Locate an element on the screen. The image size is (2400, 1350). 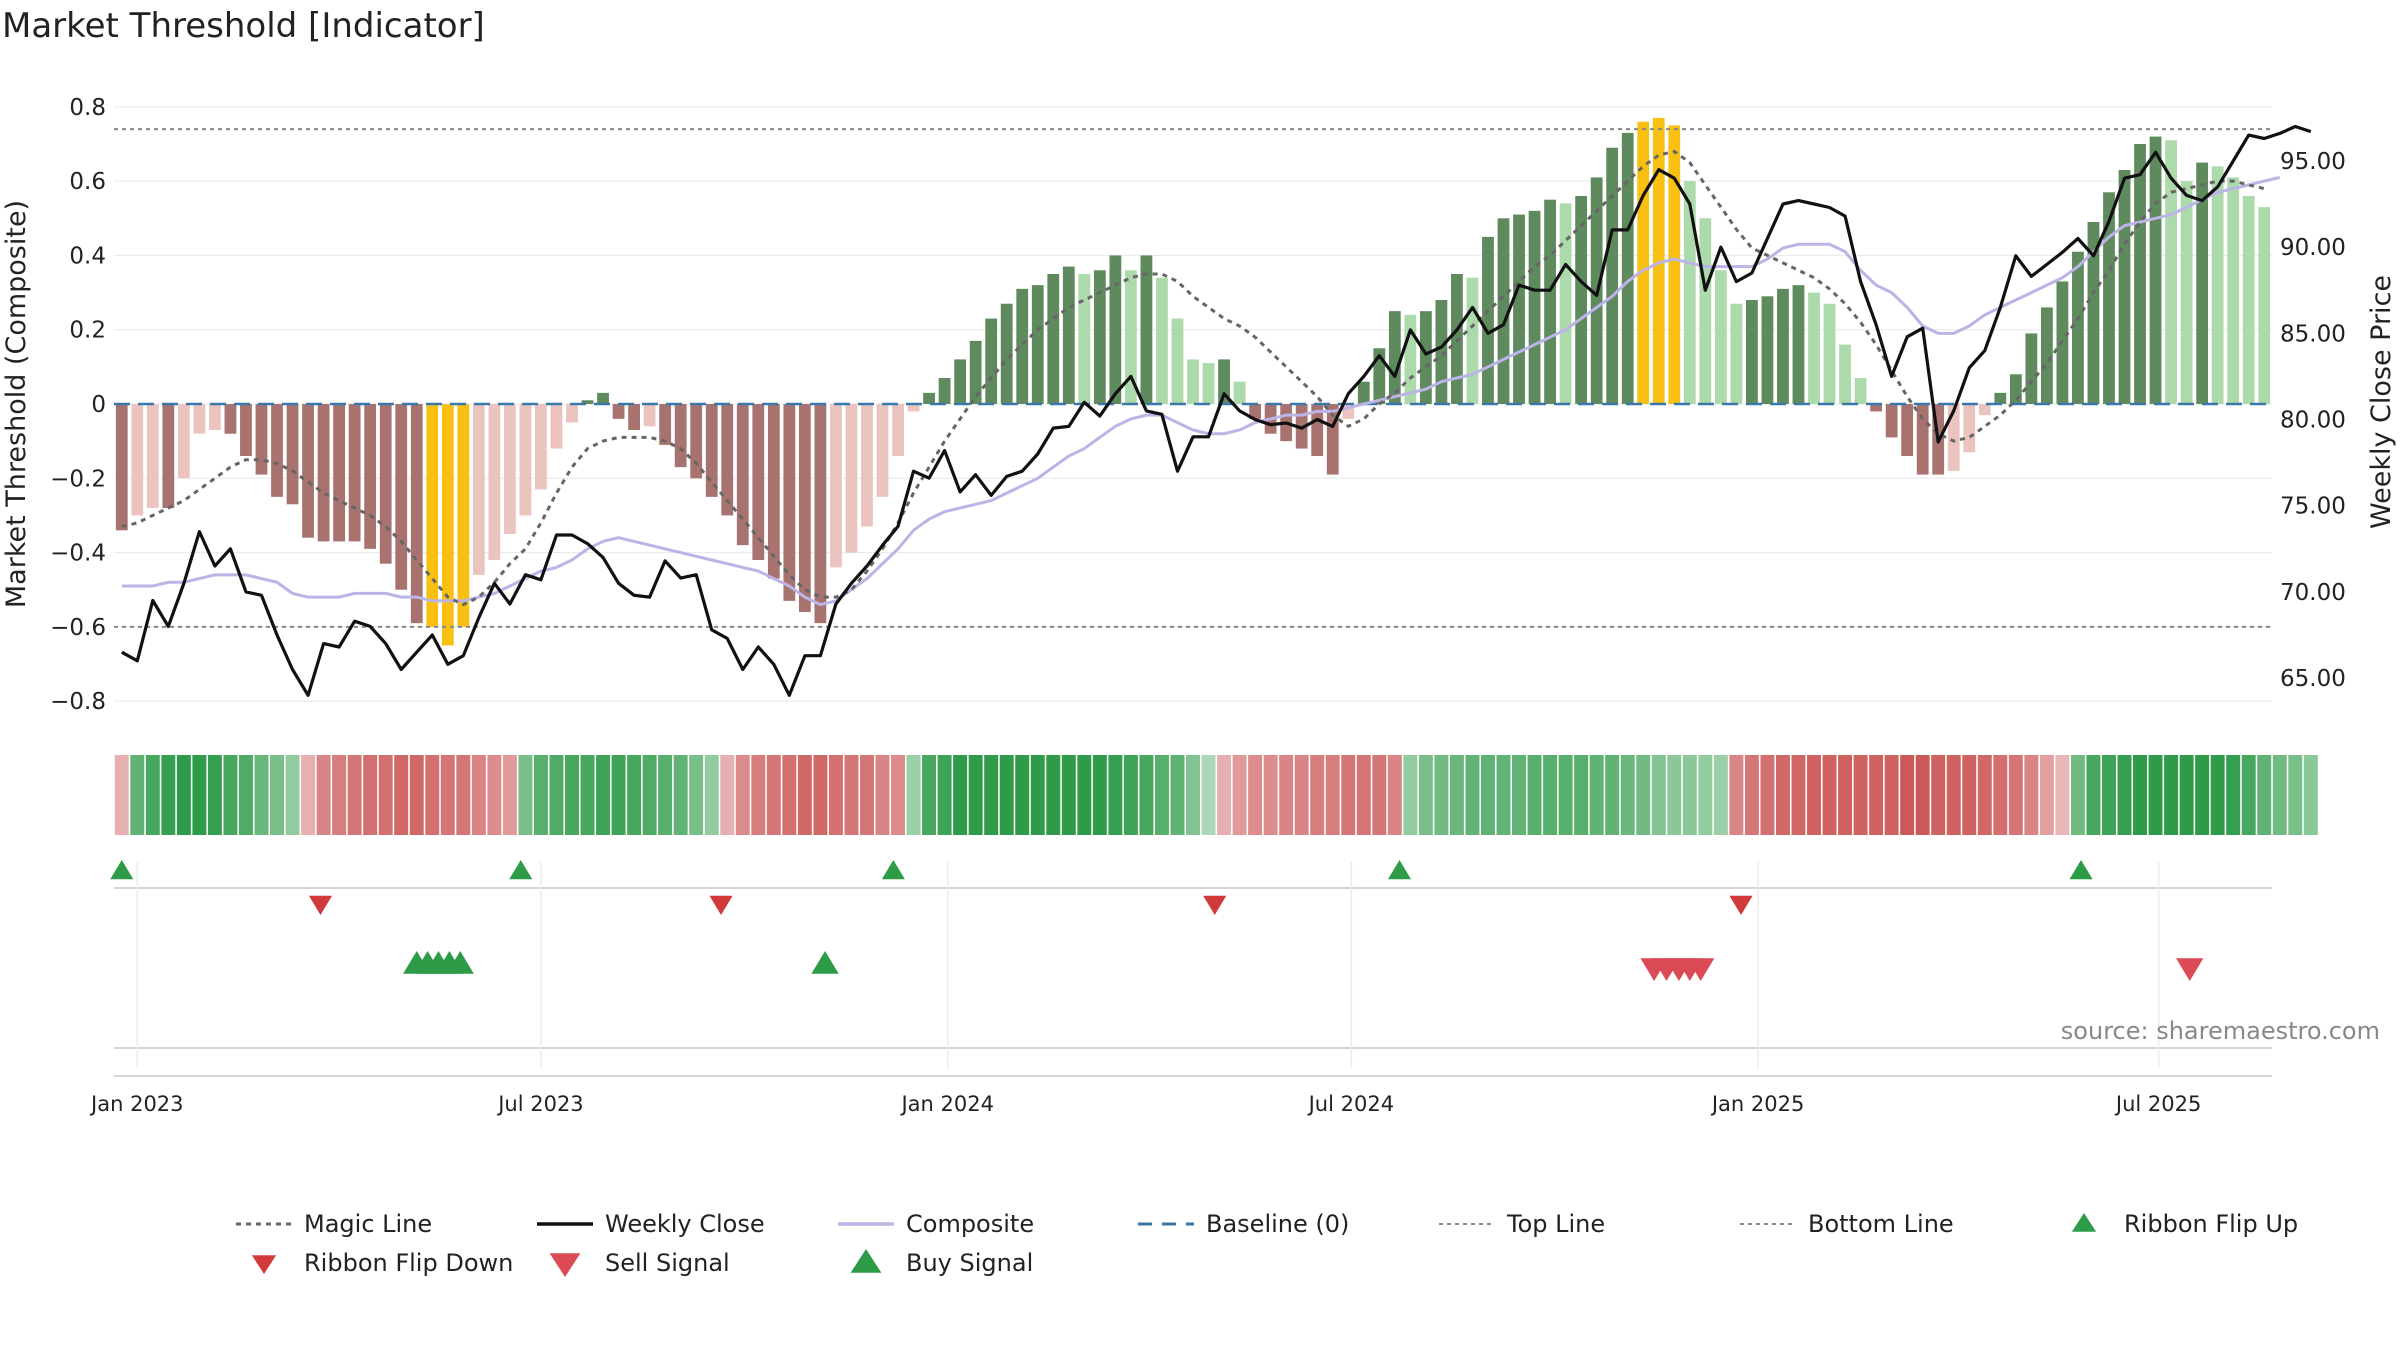
legend-label: Sell Signal is located at coordinates (667, 1263).